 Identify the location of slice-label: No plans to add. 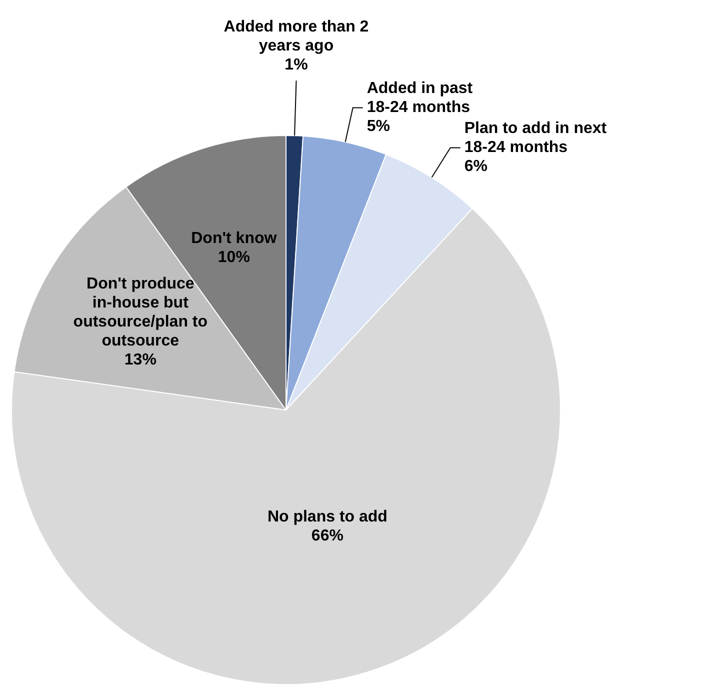
(327, 517).